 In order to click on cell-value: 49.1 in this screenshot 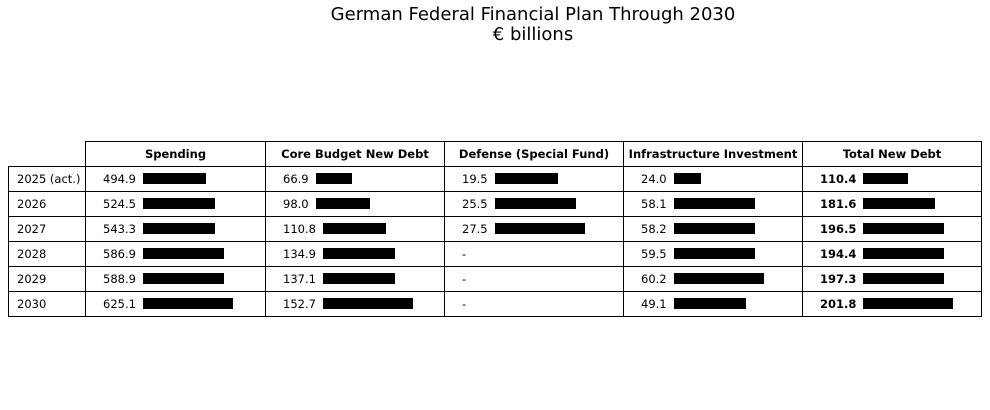, I will do `click(654, 304)`.